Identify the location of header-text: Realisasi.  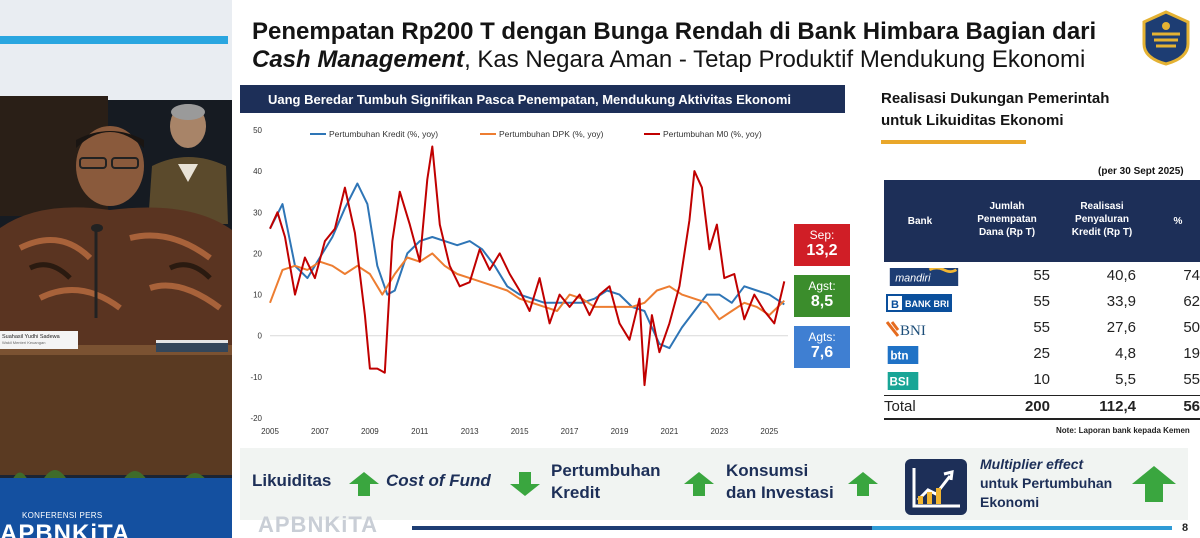
(1102, 206).